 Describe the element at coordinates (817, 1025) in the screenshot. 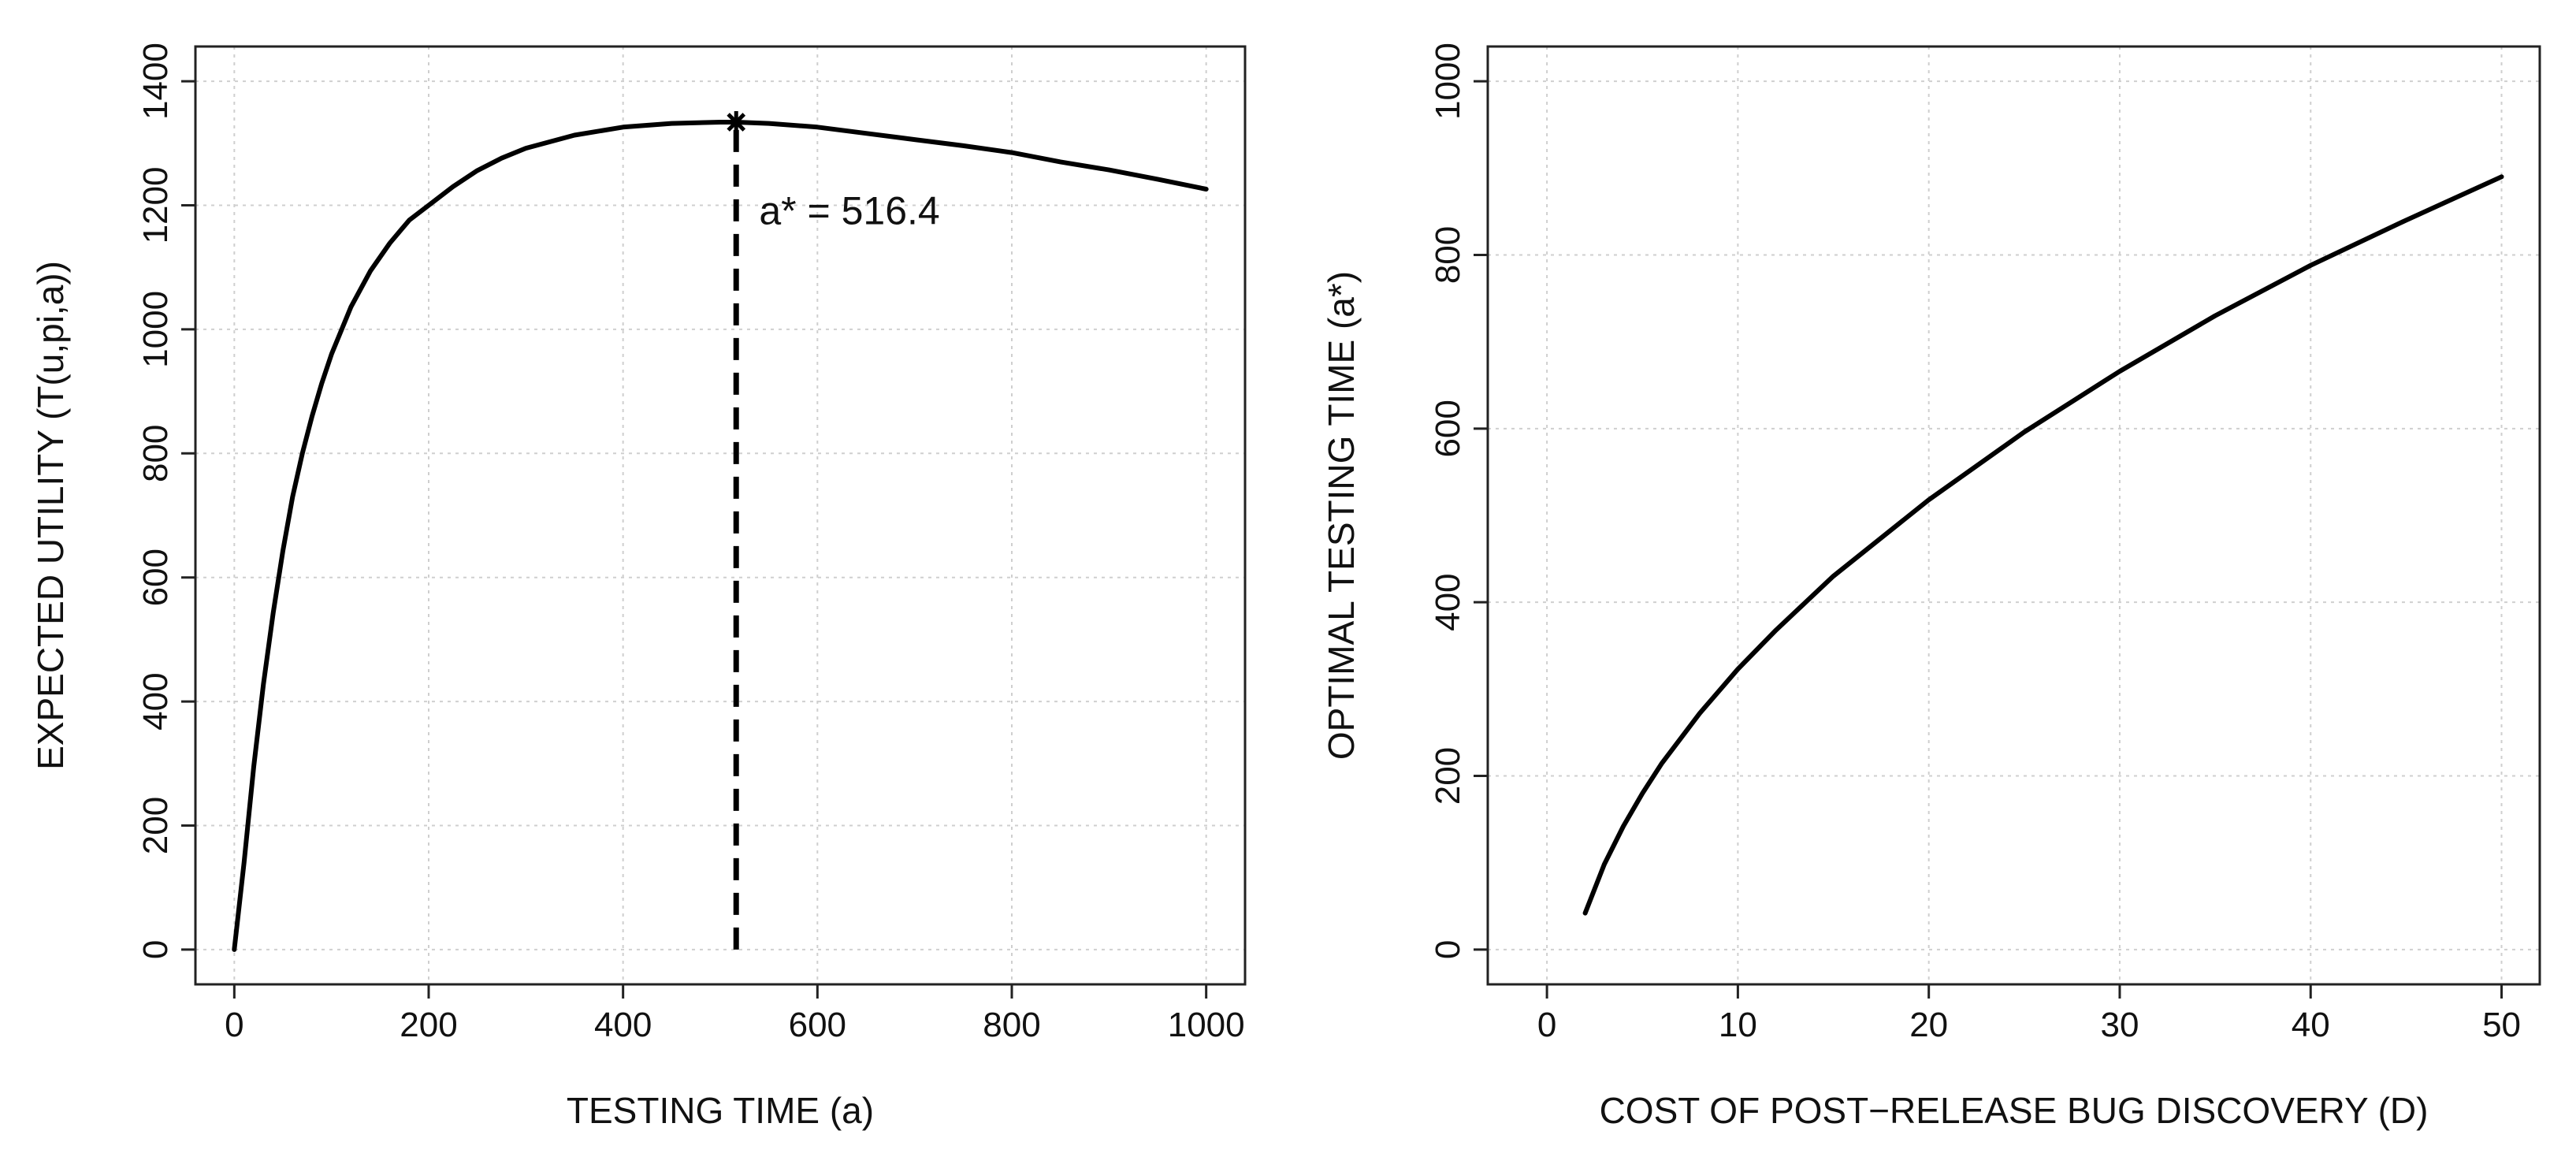

I see `x-tick-label: 600` at that location.